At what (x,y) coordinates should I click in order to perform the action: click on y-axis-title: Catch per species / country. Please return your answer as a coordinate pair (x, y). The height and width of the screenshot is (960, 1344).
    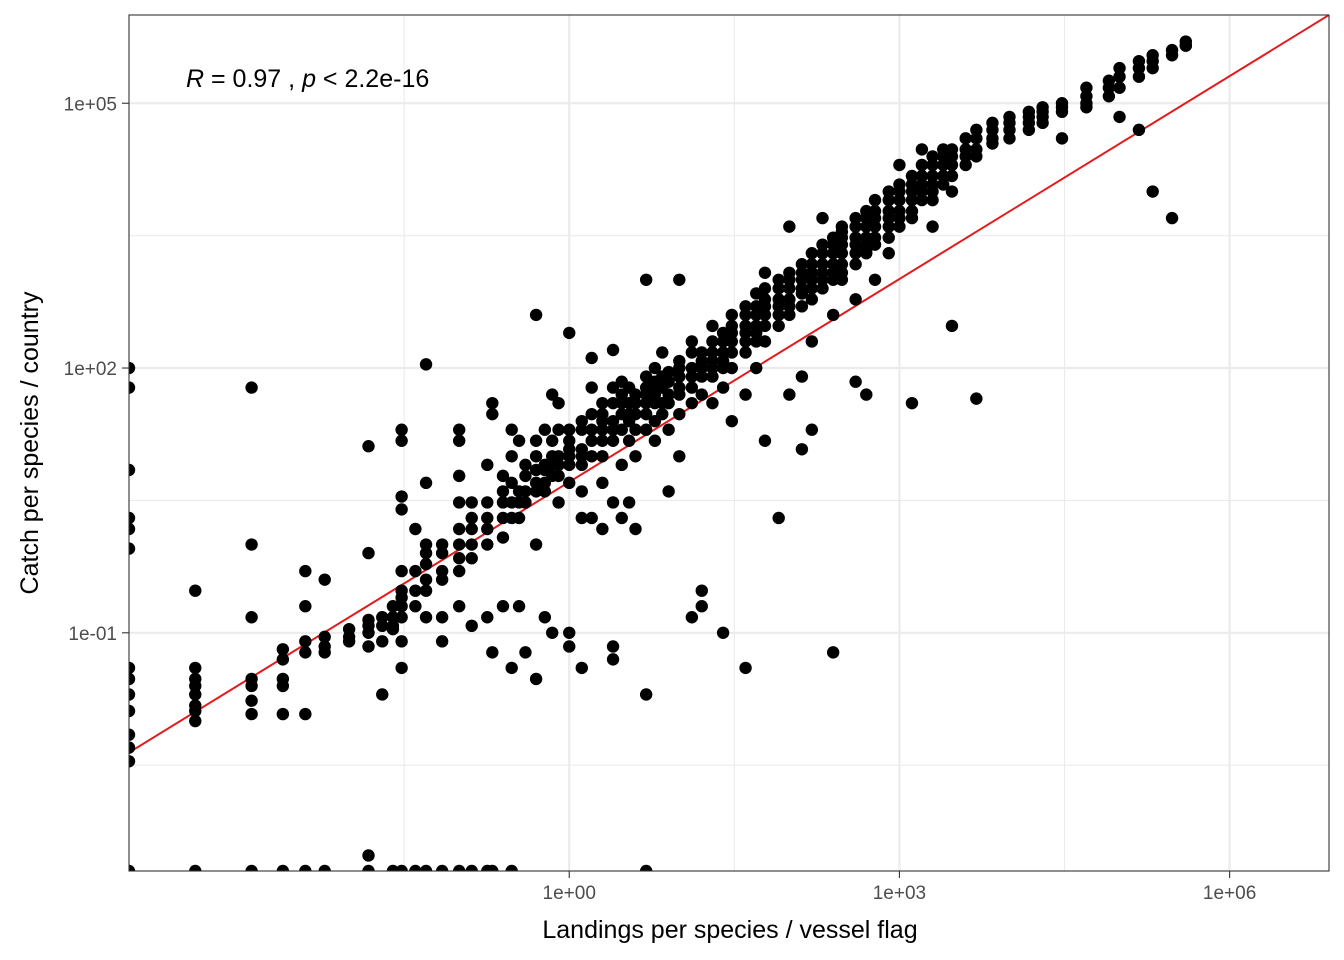
    Looking at the image, I should click on (30, 442).